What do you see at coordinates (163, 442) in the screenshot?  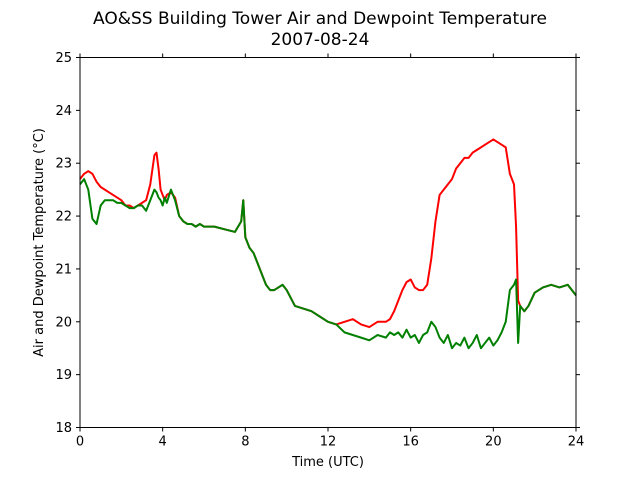 I see `x-tick-label: 4` at bounding box center [163, 442].